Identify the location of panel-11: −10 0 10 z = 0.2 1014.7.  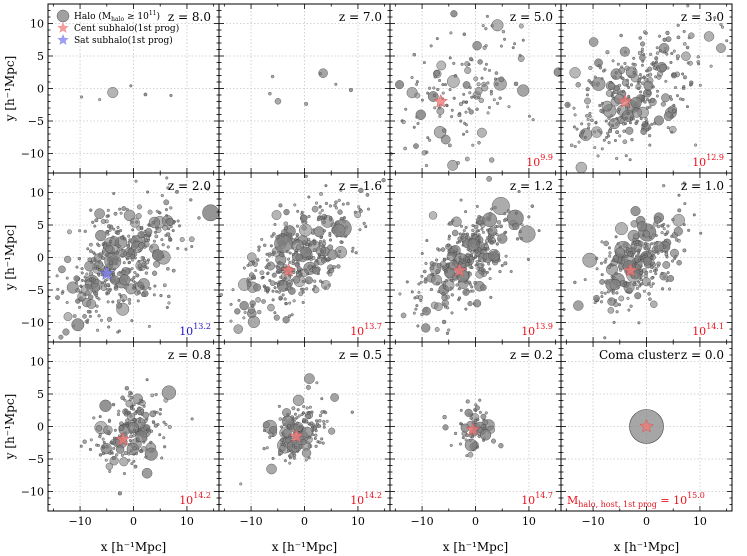
(475, 434).